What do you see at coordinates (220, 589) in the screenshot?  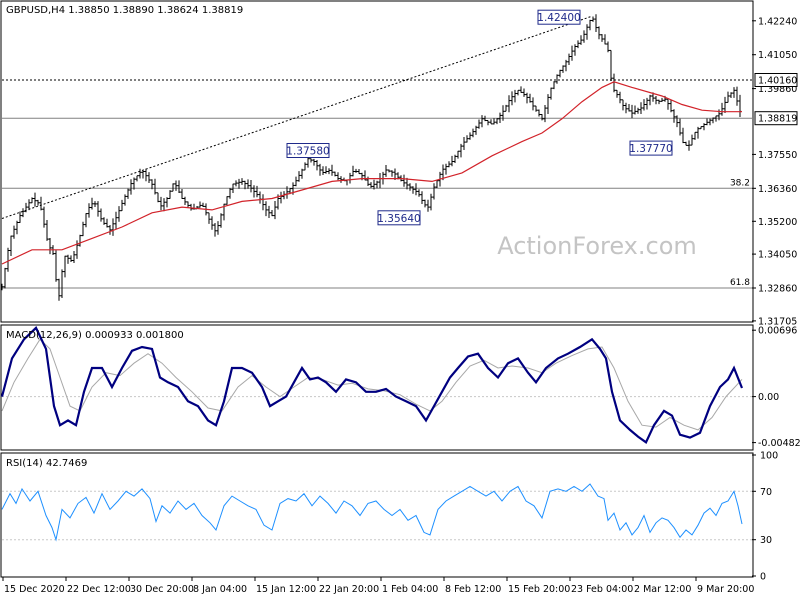 I see `time-tick-label: 8 Jan 04:00` at bounding box center [220, 589].